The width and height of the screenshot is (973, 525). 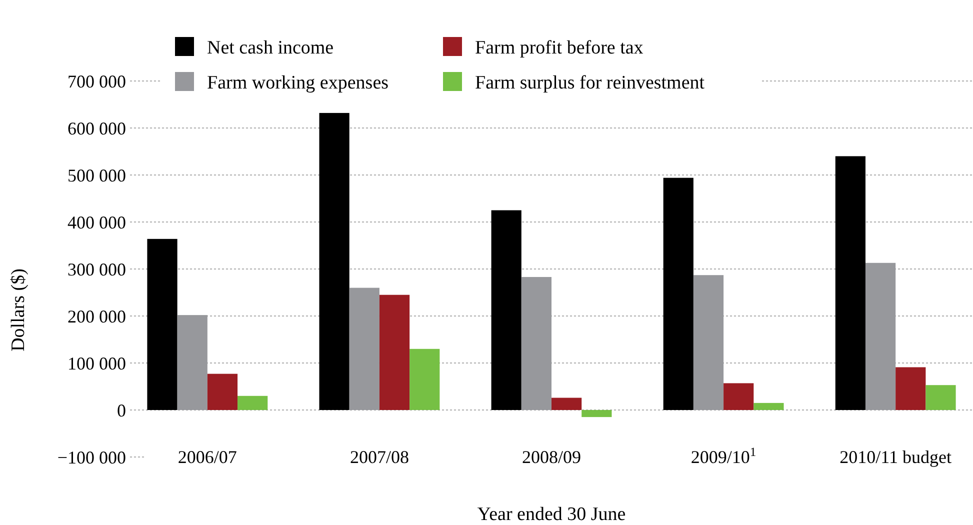 I want to click on y-tick-label: 0, so click(x=121, y=410).